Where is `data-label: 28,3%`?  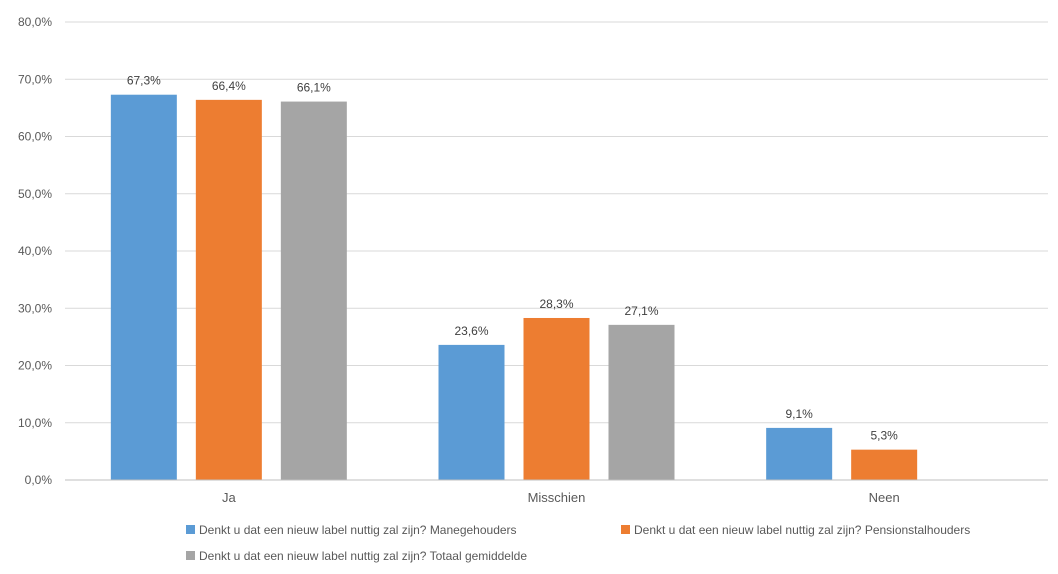
data-label: 28,3% is located at coordinates (556, 304).